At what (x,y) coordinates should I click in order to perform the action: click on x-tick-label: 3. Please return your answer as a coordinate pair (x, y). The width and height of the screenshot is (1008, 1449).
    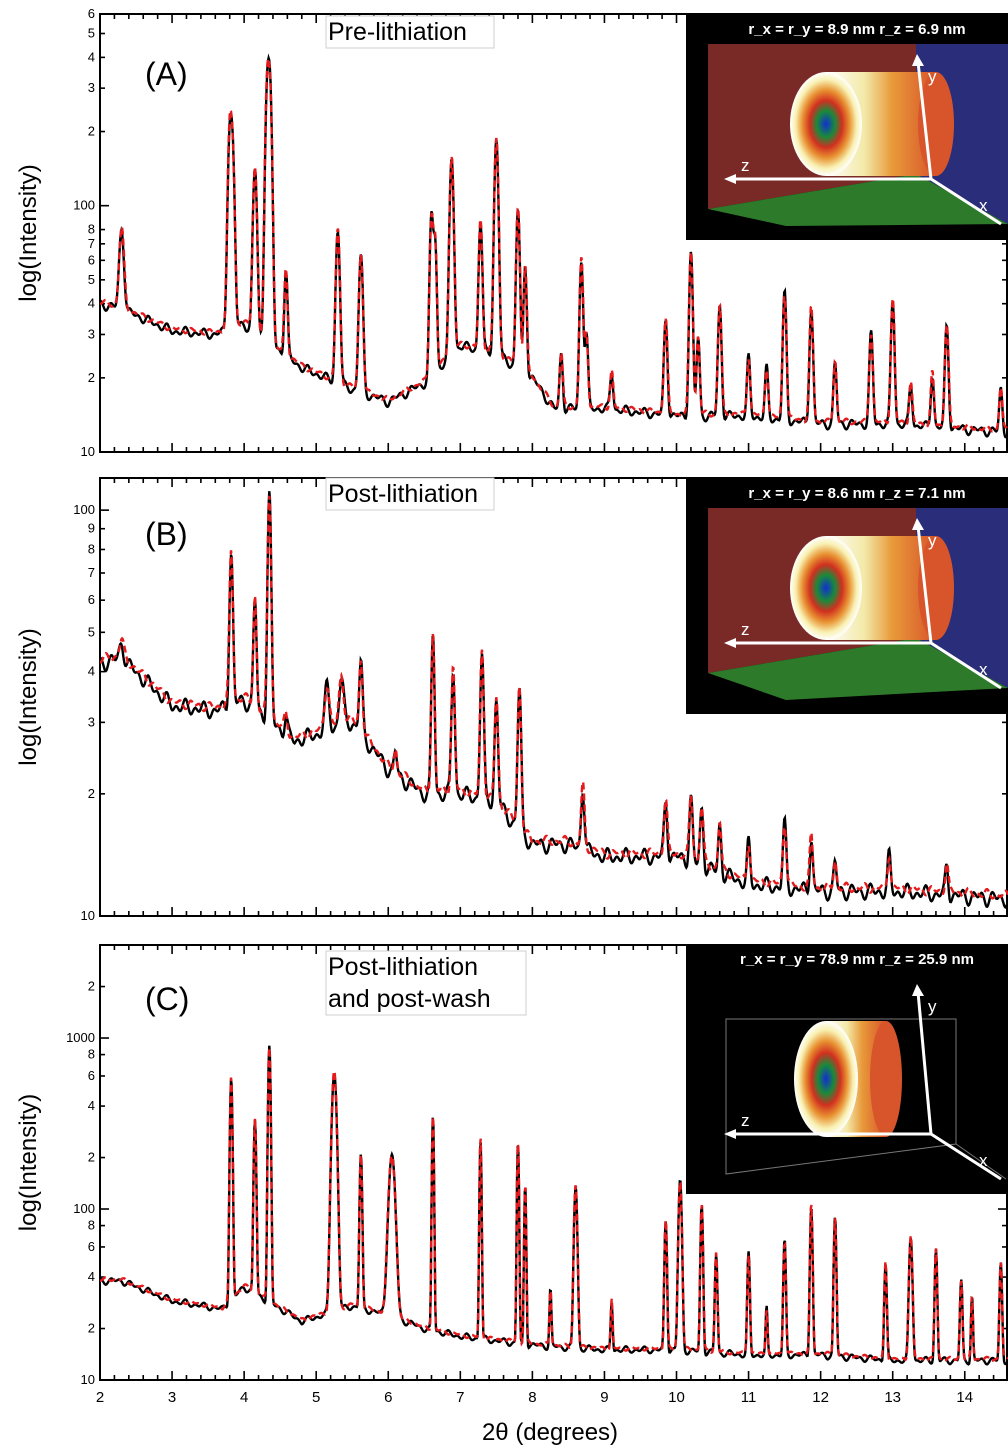
    Looking at the image, I should click on (172, 1397).